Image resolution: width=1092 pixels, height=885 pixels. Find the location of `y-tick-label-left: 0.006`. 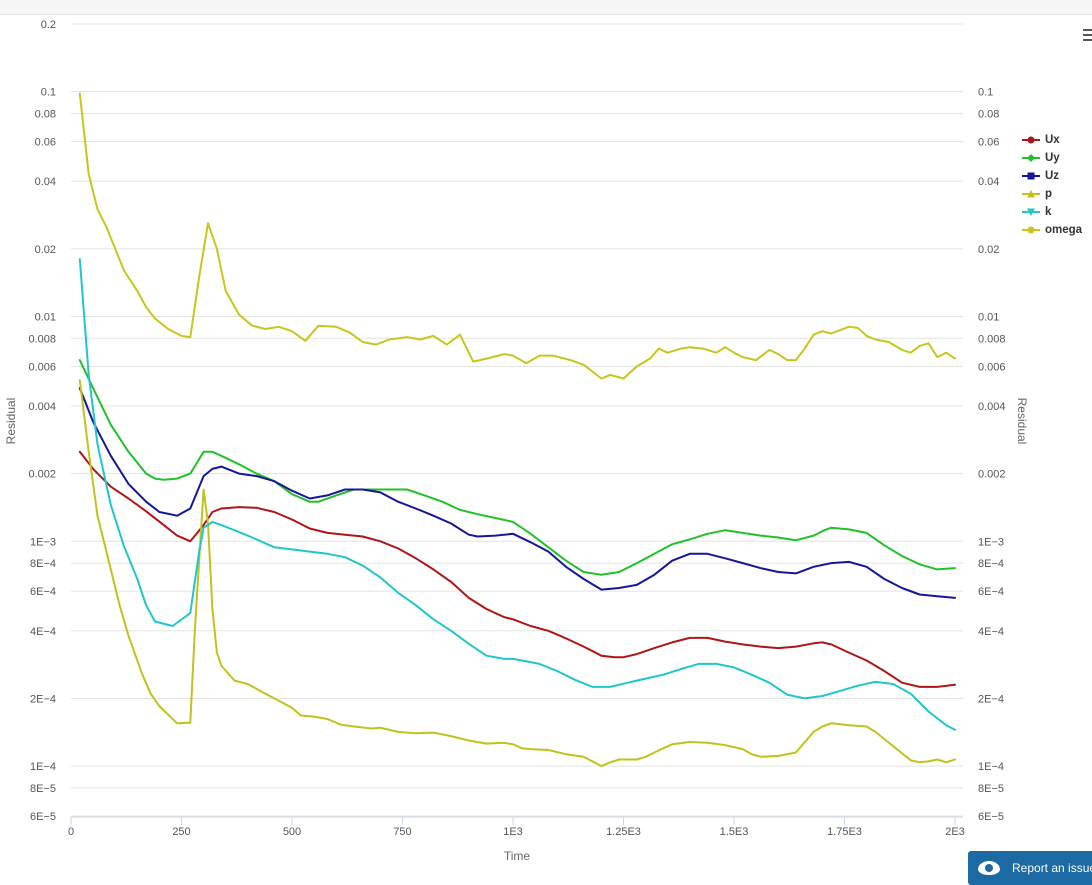

y-tick-label-left: 0.006 is located at coordinates (42, 367).